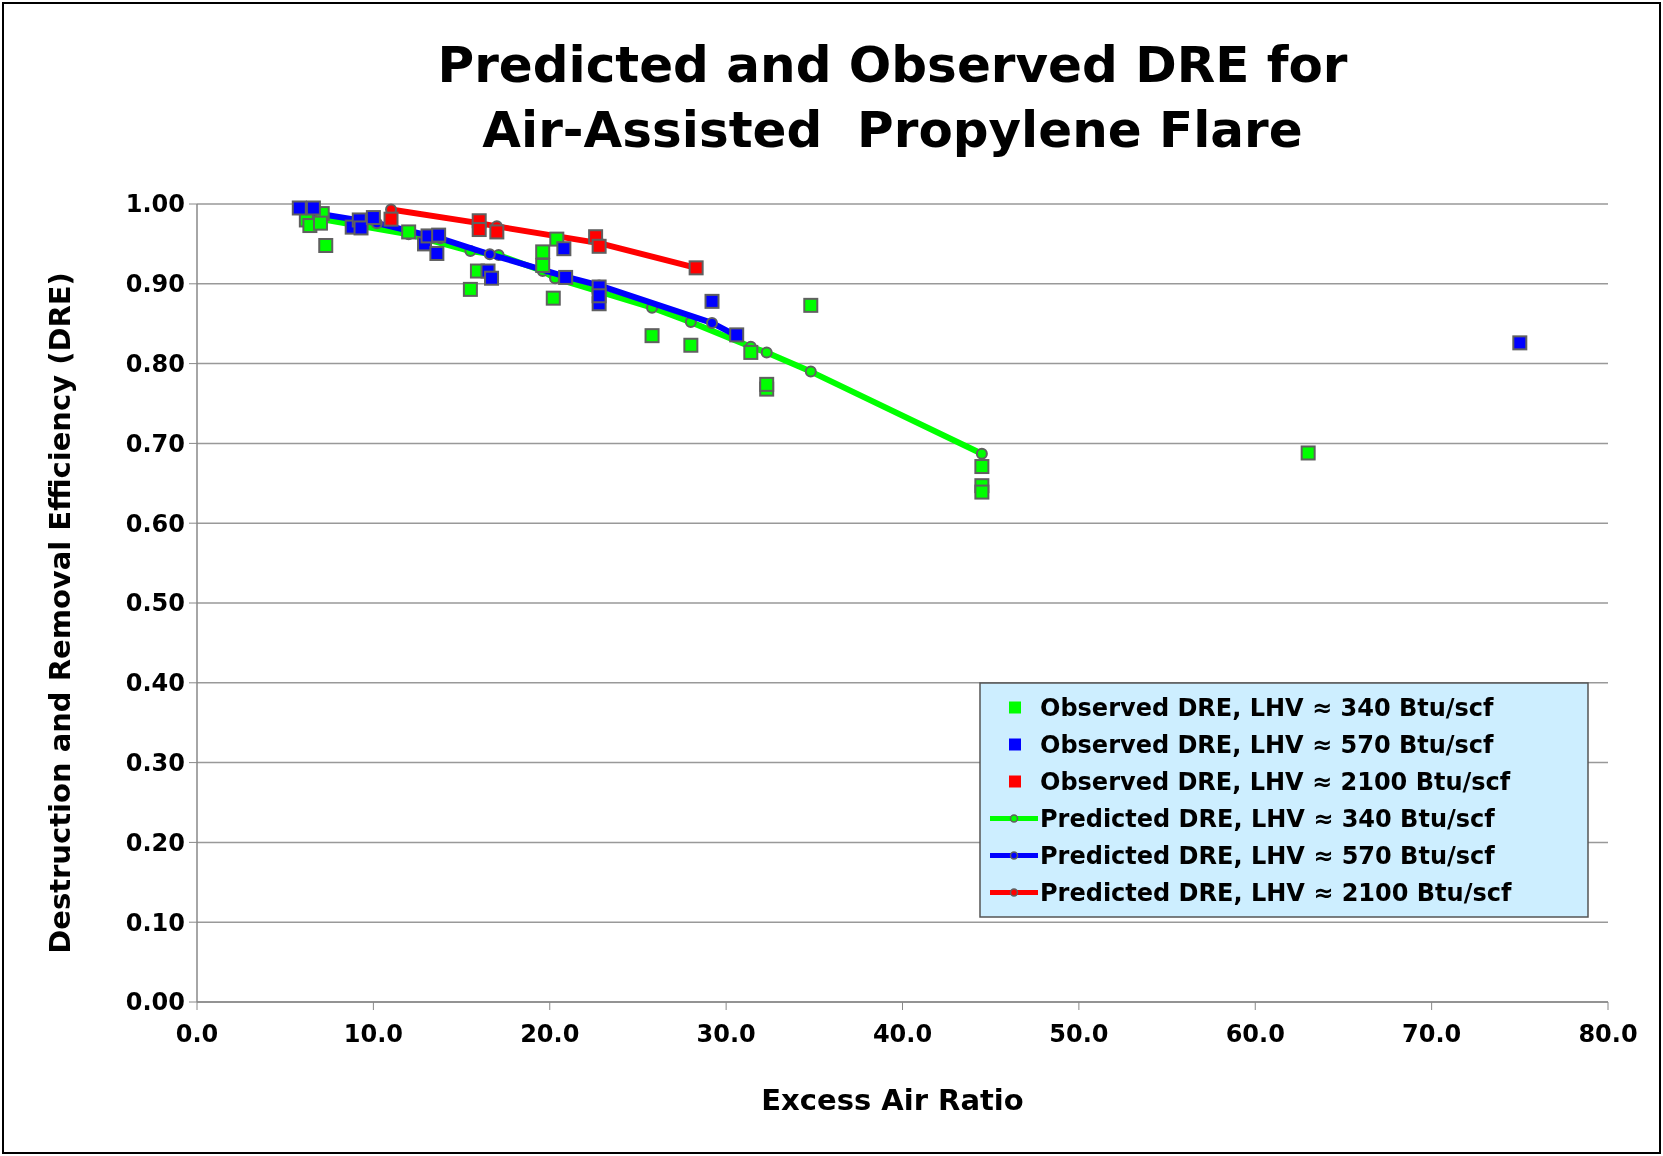 The image size is (1663, 1156). I want to click on y-axis-title: Destruction and Removal Efficiency (DRE), so click(60, 613).